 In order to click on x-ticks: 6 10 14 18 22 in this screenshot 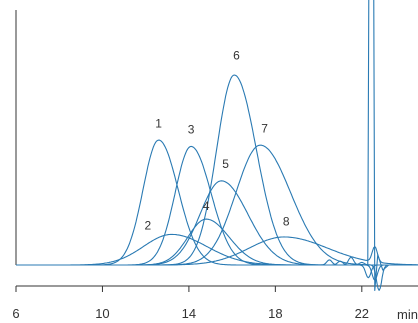, I will do `click(190, 303)`.